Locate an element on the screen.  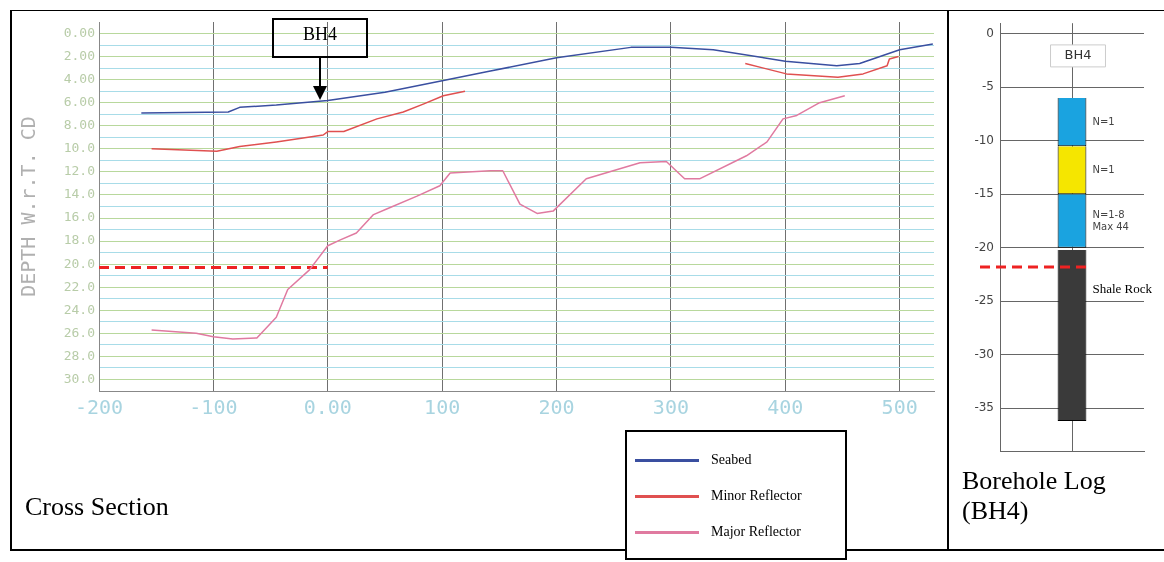
x-tick-label: 300 is located at coordinates (670, 407).